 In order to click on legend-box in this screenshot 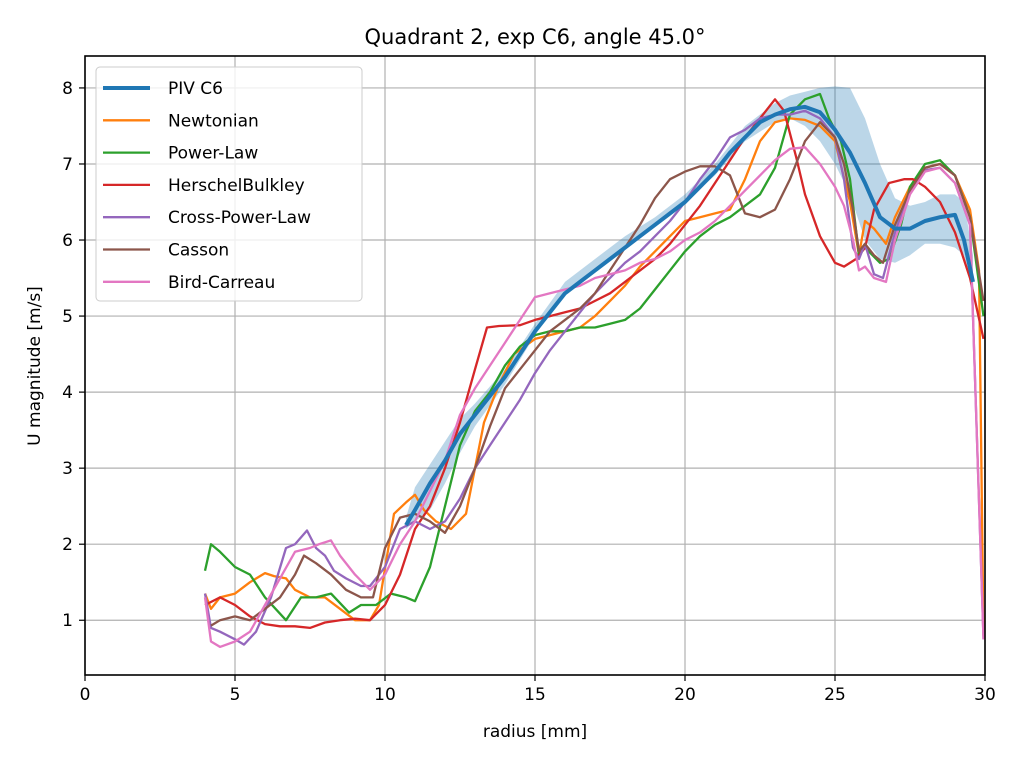, I will do `click(229, 184)`.